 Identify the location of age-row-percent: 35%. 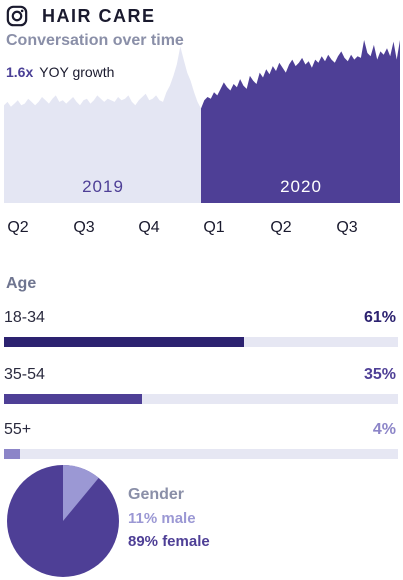
(379, 374).